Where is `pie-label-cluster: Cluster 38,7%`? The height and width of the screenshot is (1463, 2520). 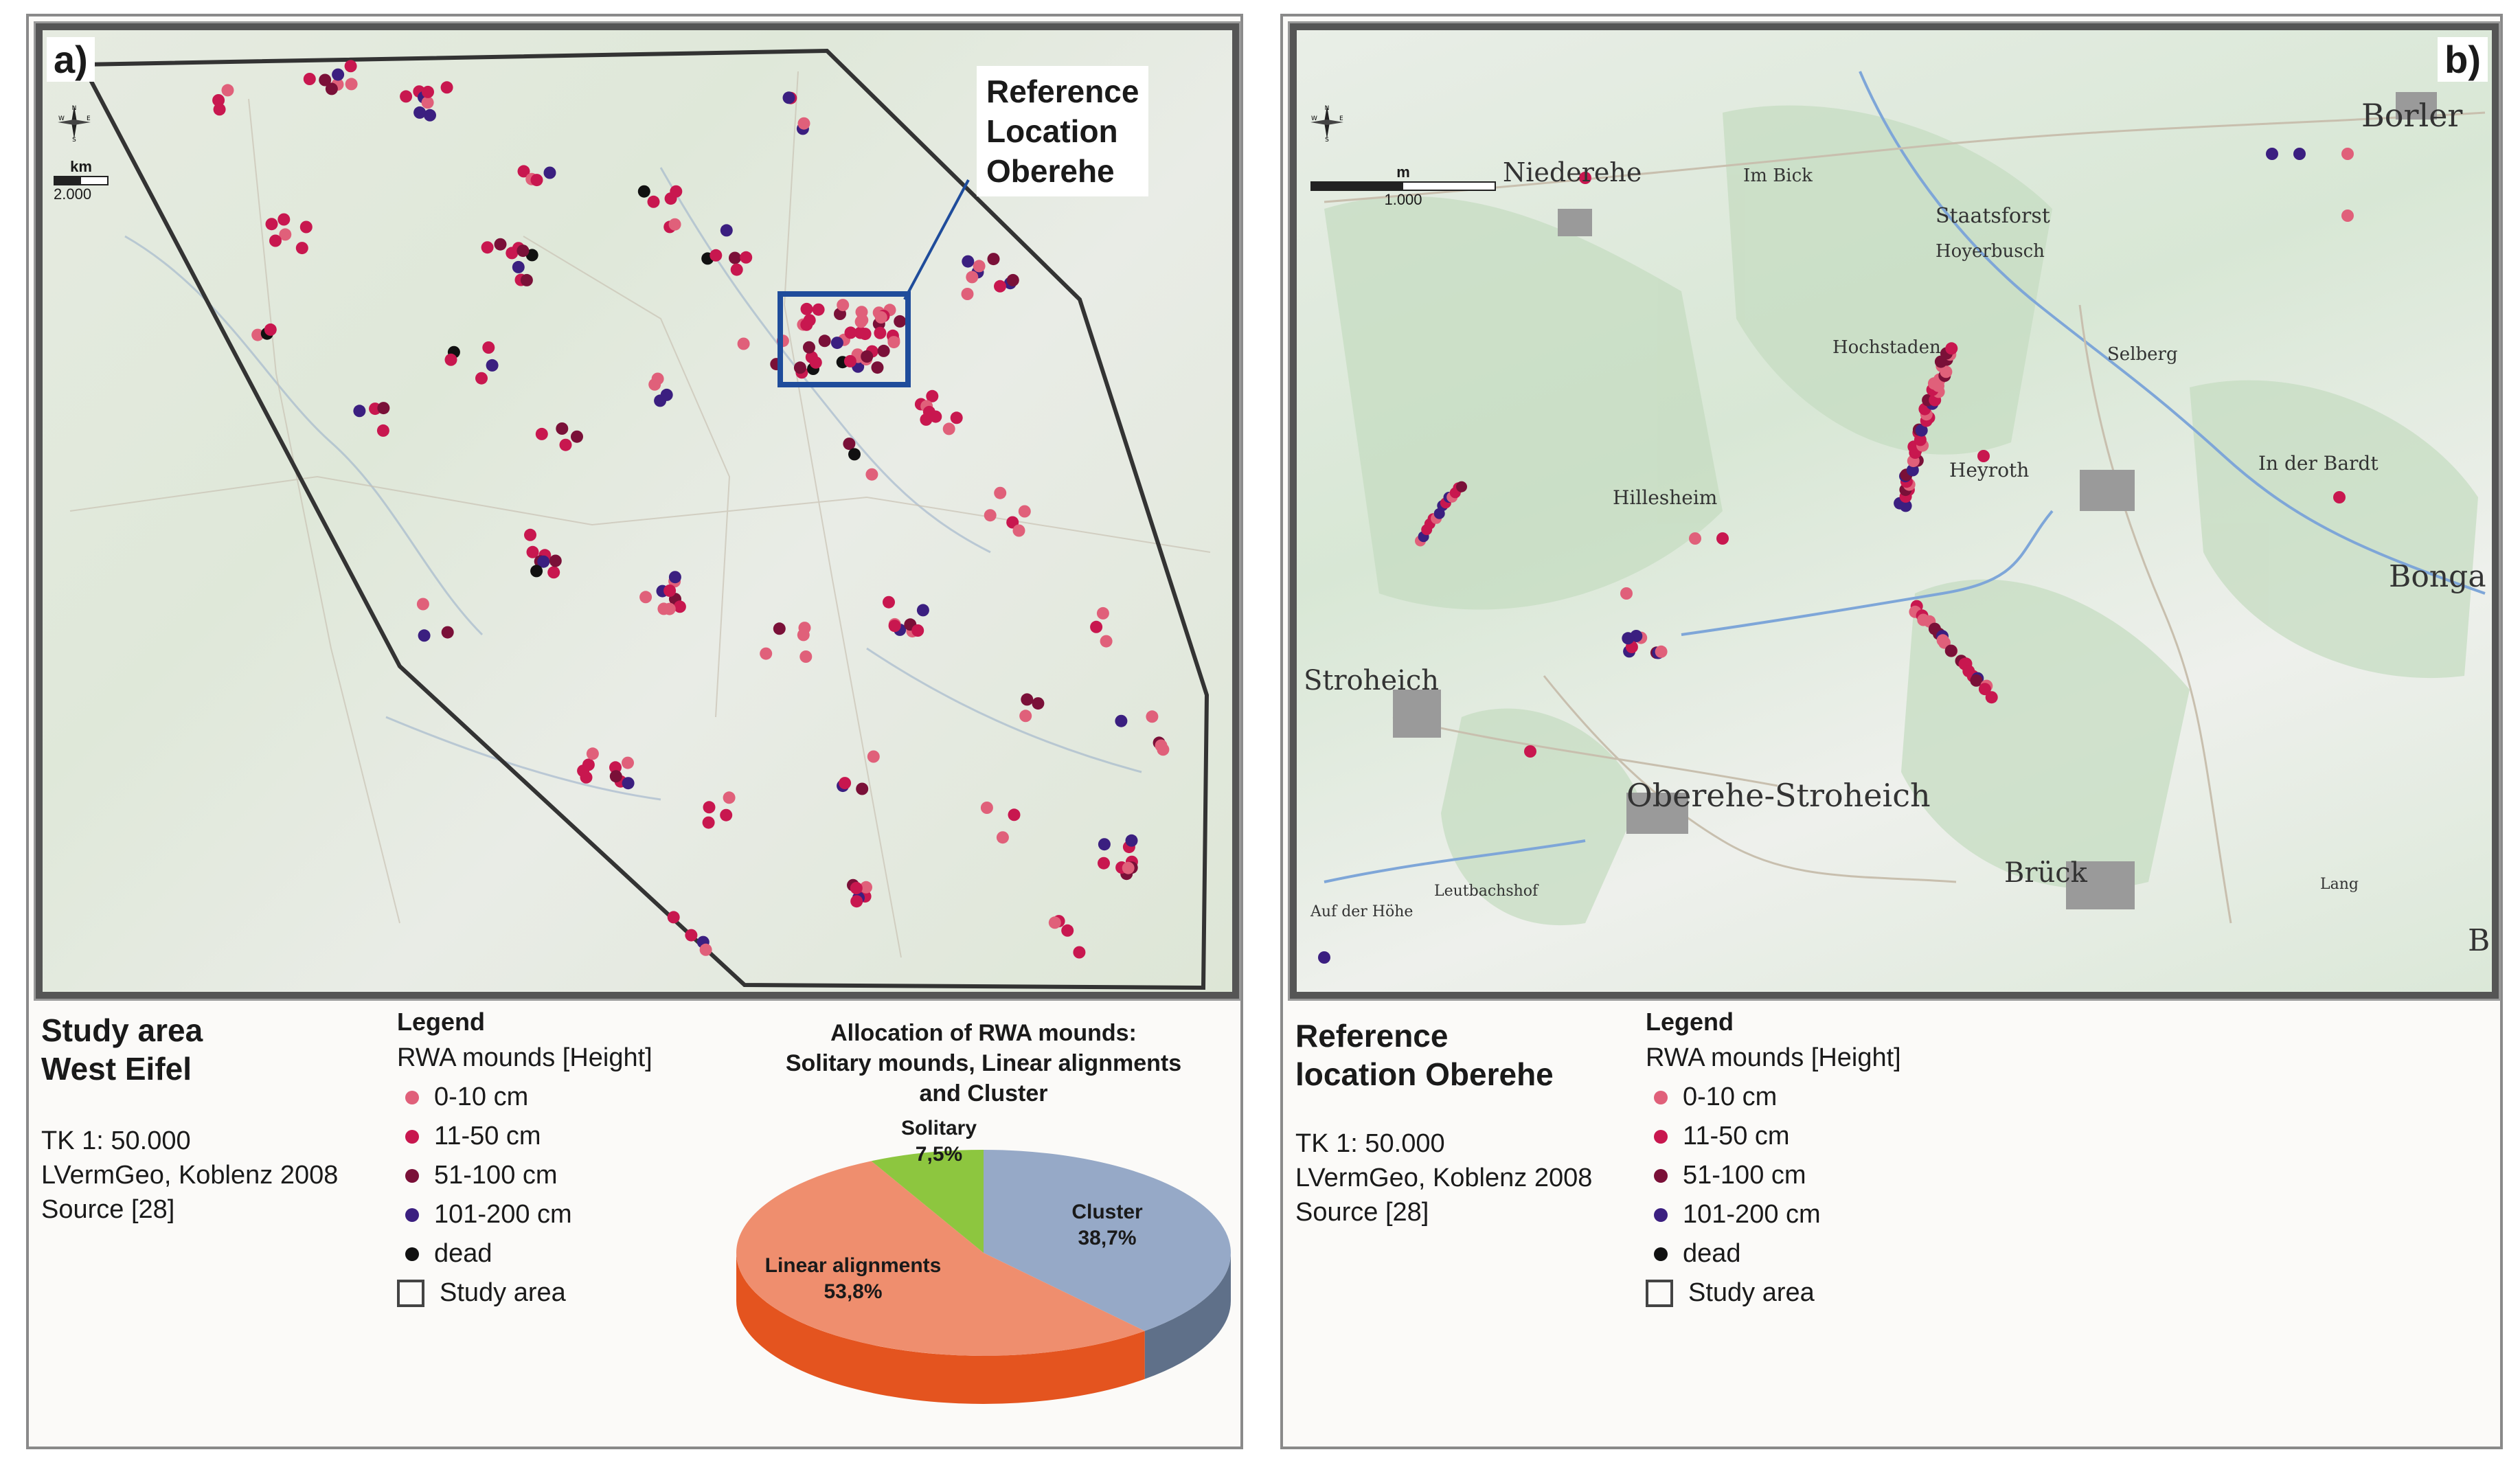
pie-label-cluster: Cluster 38,7% is located at coordinates (1107, 1225).